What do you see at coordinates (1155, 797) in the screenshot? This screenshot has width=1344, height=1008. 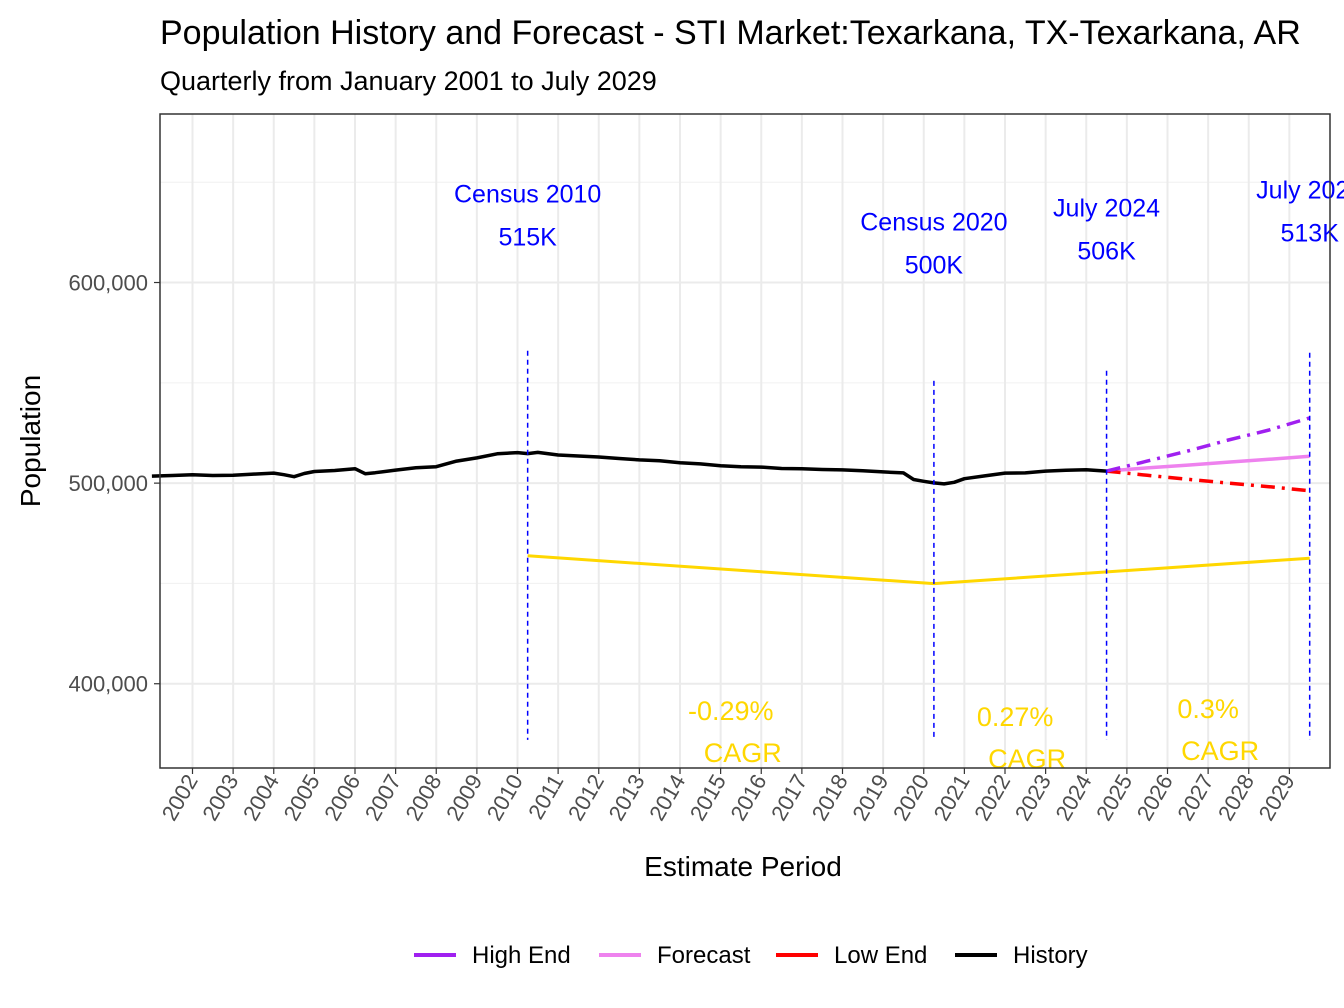 I see `x-tick-label: 2026` at bounding box center [1155, 797].